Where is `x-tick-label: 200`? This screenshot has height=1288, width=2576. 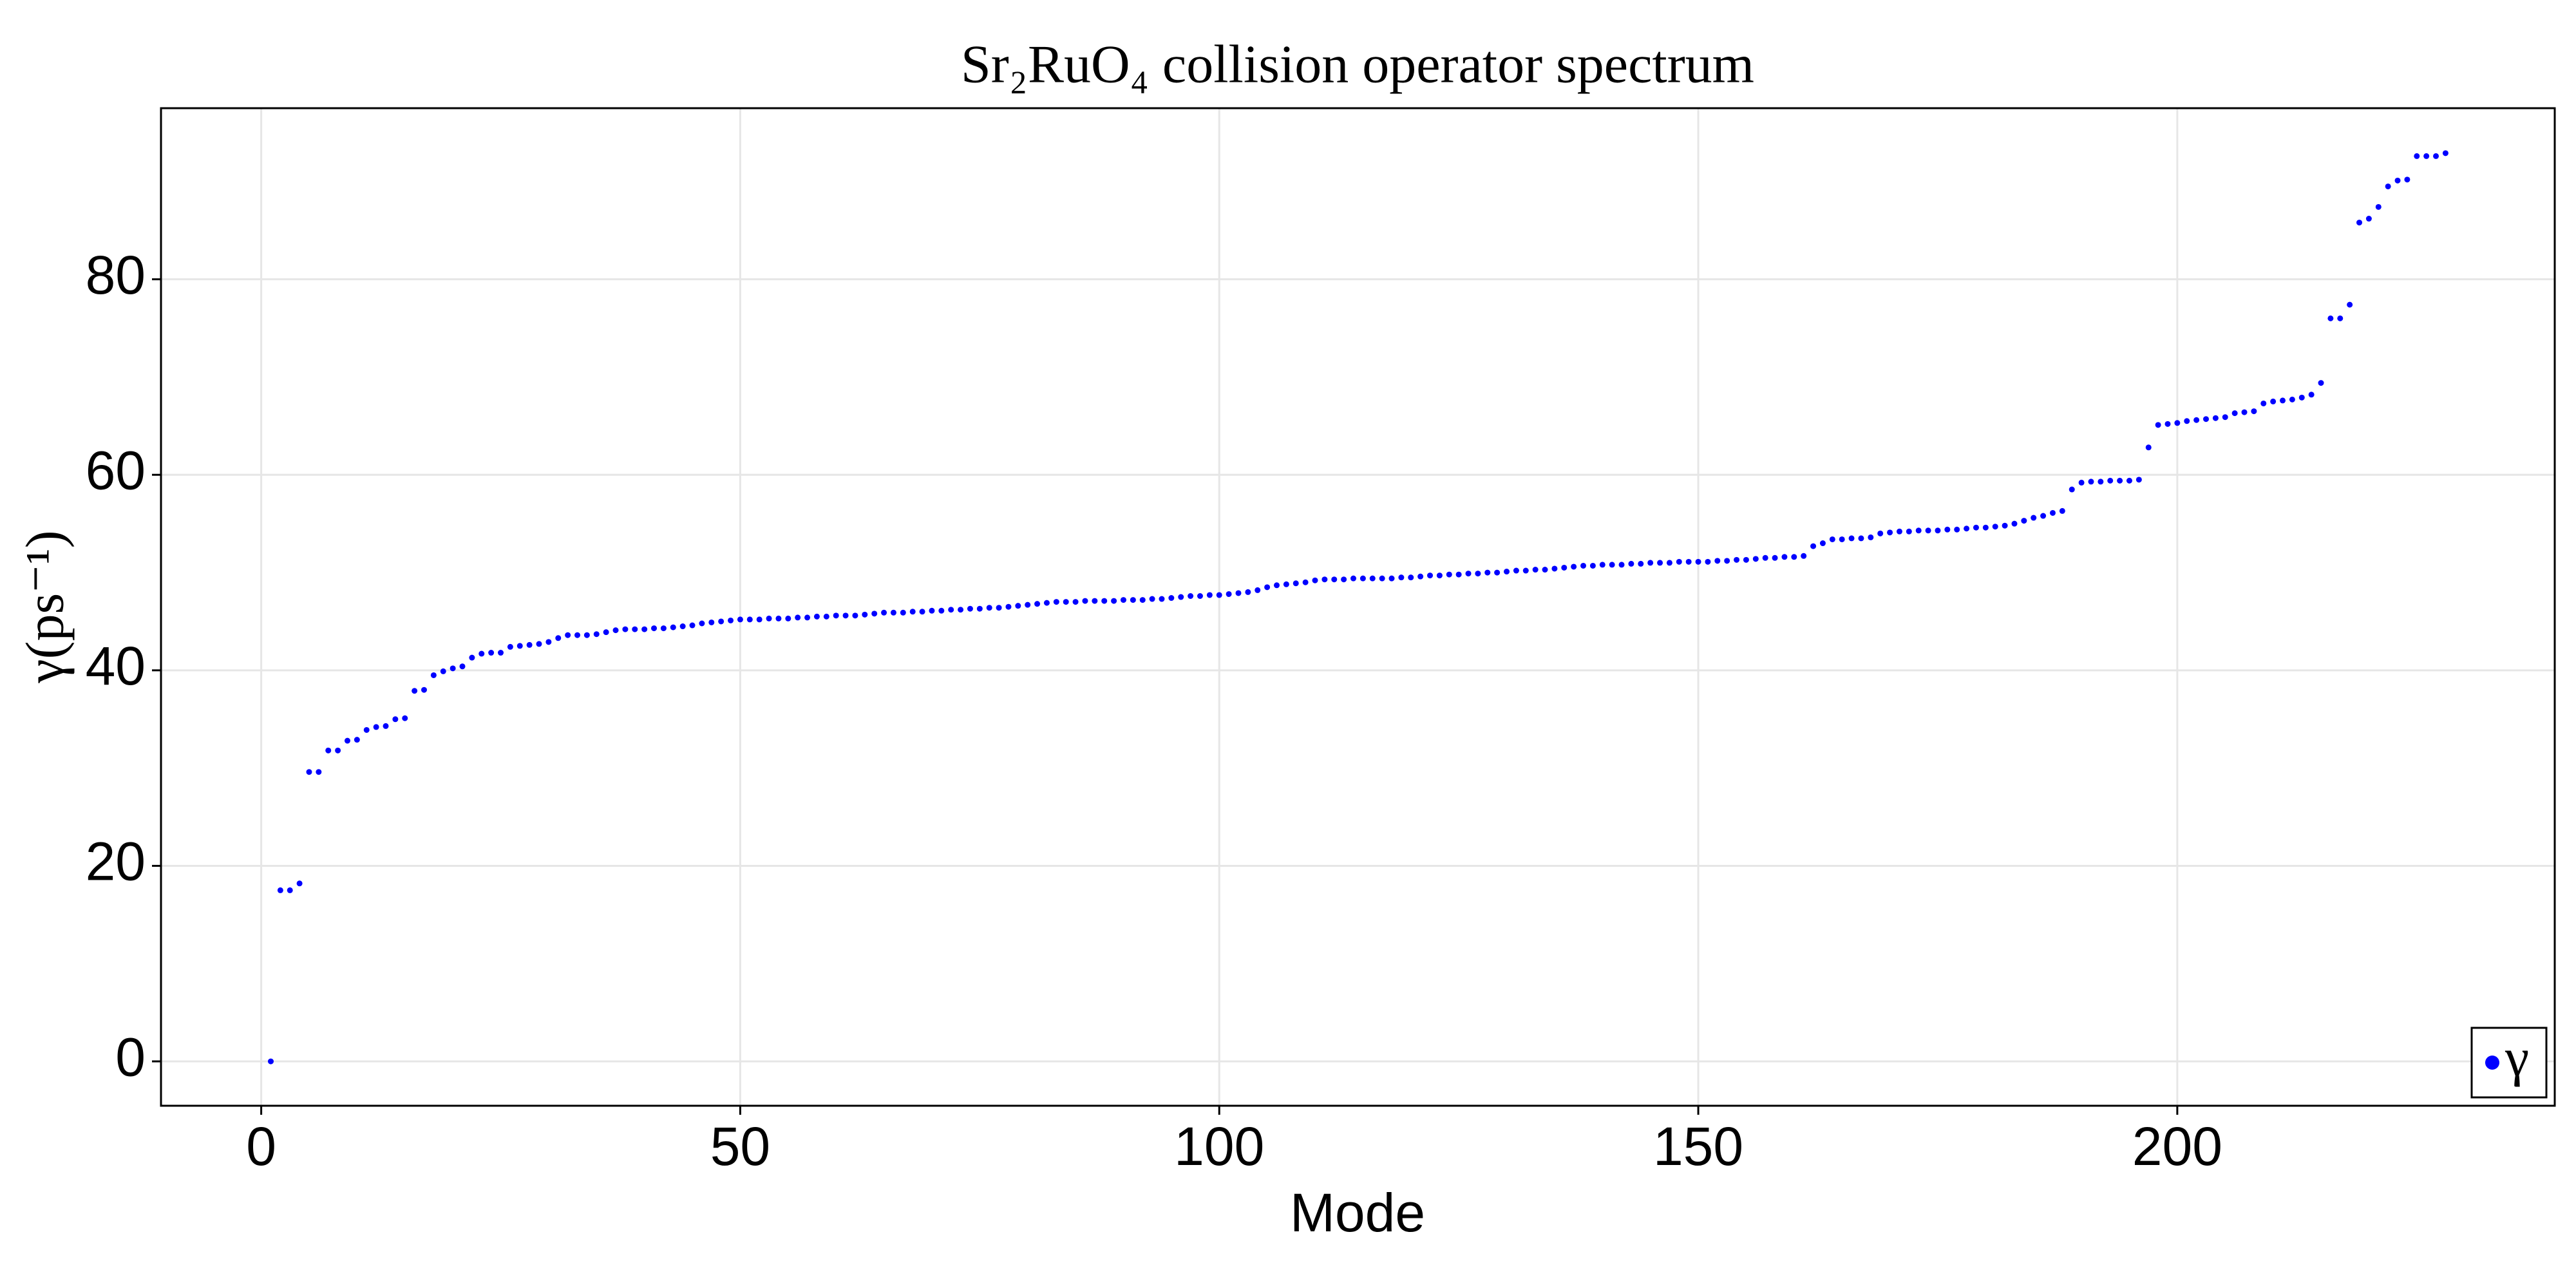 x-tick-label: 200 is located at coordinates (2177, 1146).